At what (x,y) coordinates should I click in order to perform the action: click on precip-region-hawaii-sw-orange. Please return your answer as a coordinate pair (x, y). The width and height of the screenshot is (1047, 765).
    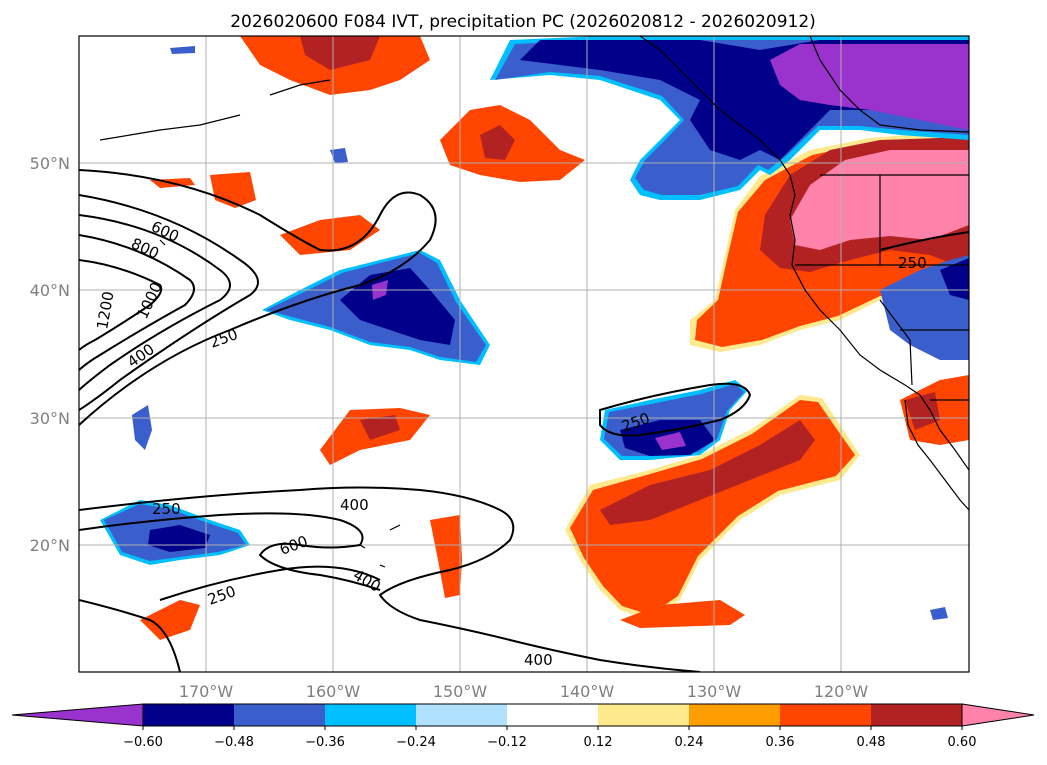
    Looking at the image, I should click on (170, 620).